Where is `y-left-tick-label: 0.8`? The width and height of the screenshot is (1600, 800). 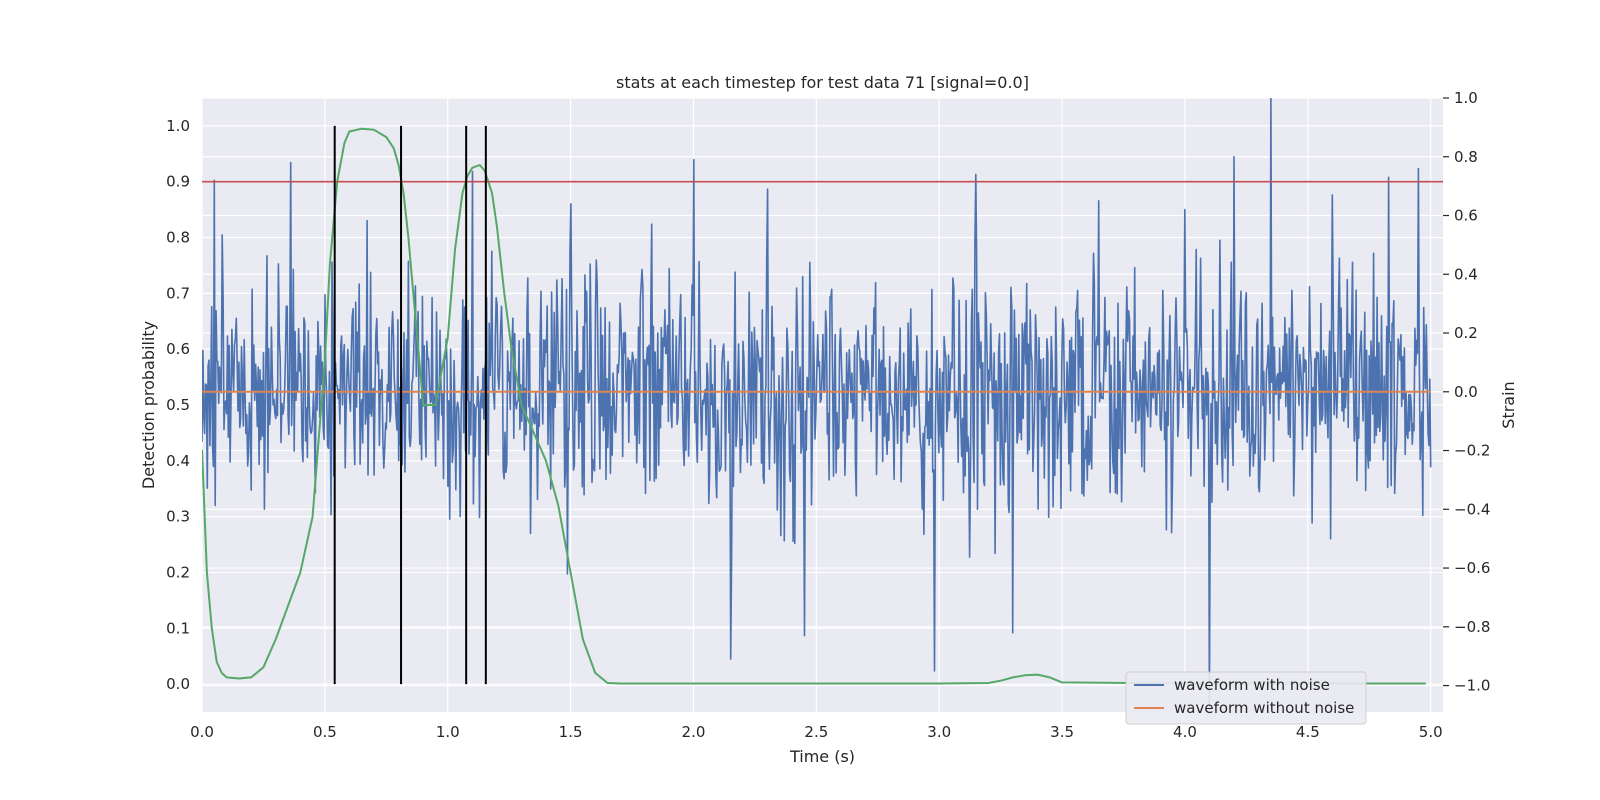
y-left-tick-label: 0.8 is located at coordinates (178, 238).